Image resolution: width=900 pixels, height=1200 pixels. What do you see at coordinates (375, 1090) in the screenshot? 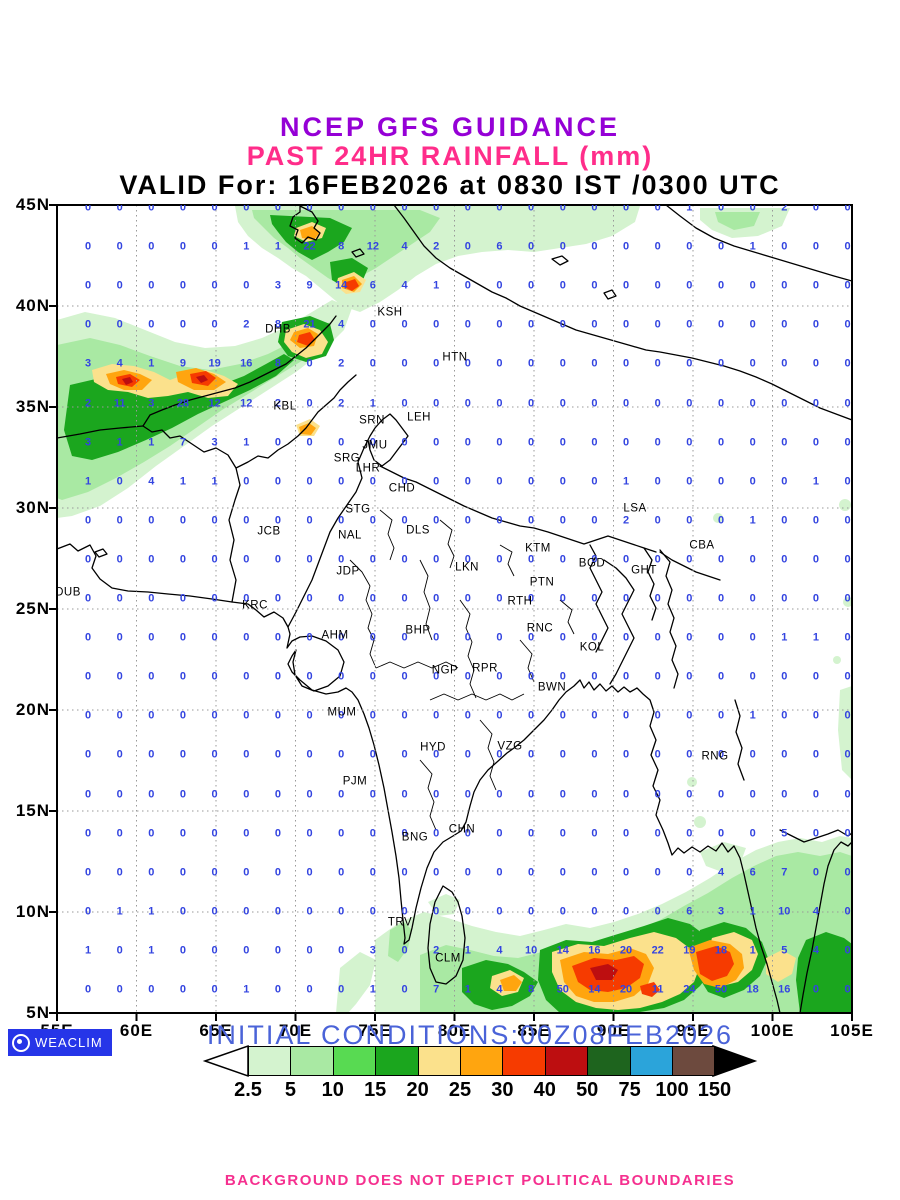
I see `legend-label-15: 15` at bounding box center [375, 1090].